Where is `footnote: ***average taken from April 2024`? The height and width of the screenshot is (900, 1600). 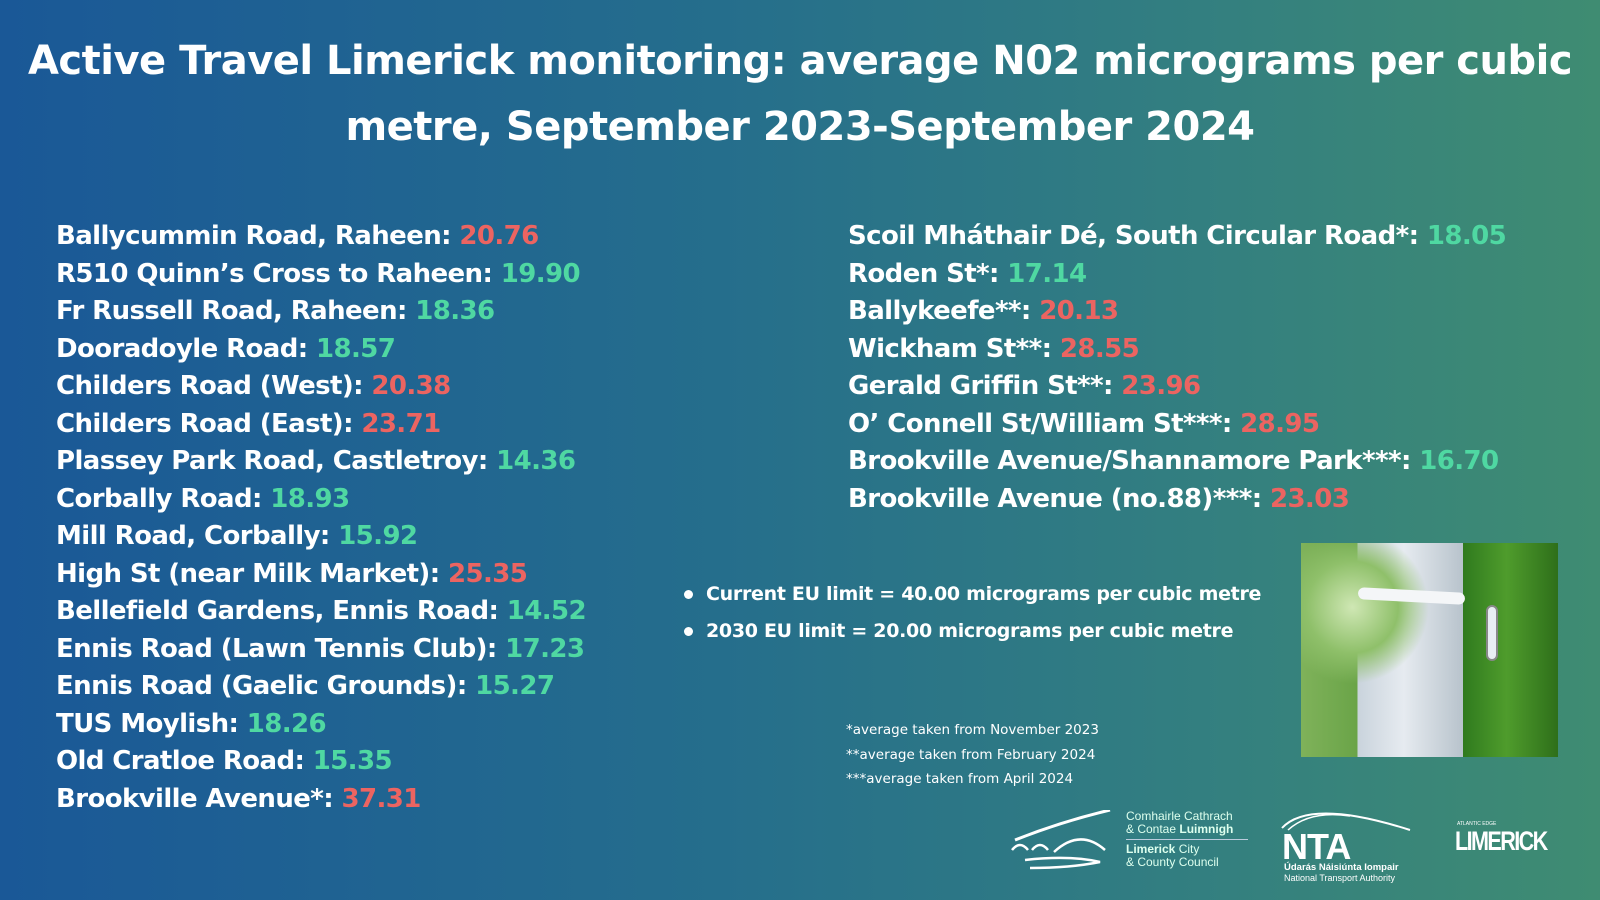 footnote: ***average taken from April 2024 is located at coordinates (960, 779).